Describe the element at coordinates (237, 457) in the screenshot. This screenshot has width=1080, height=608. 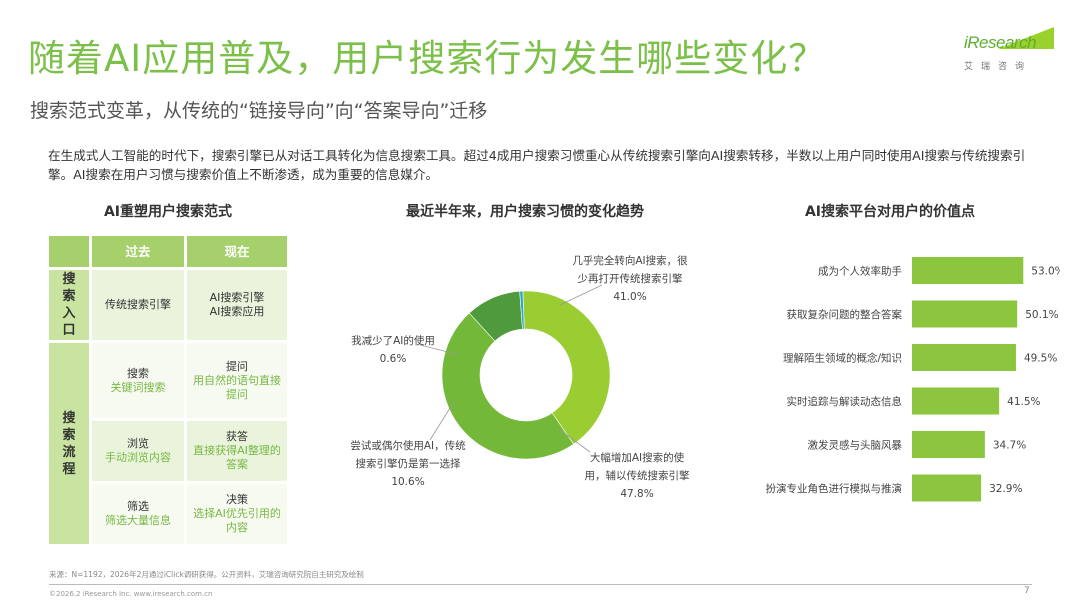
I see `flow-now-desc: 直接获得AI整理的答案` at that location.